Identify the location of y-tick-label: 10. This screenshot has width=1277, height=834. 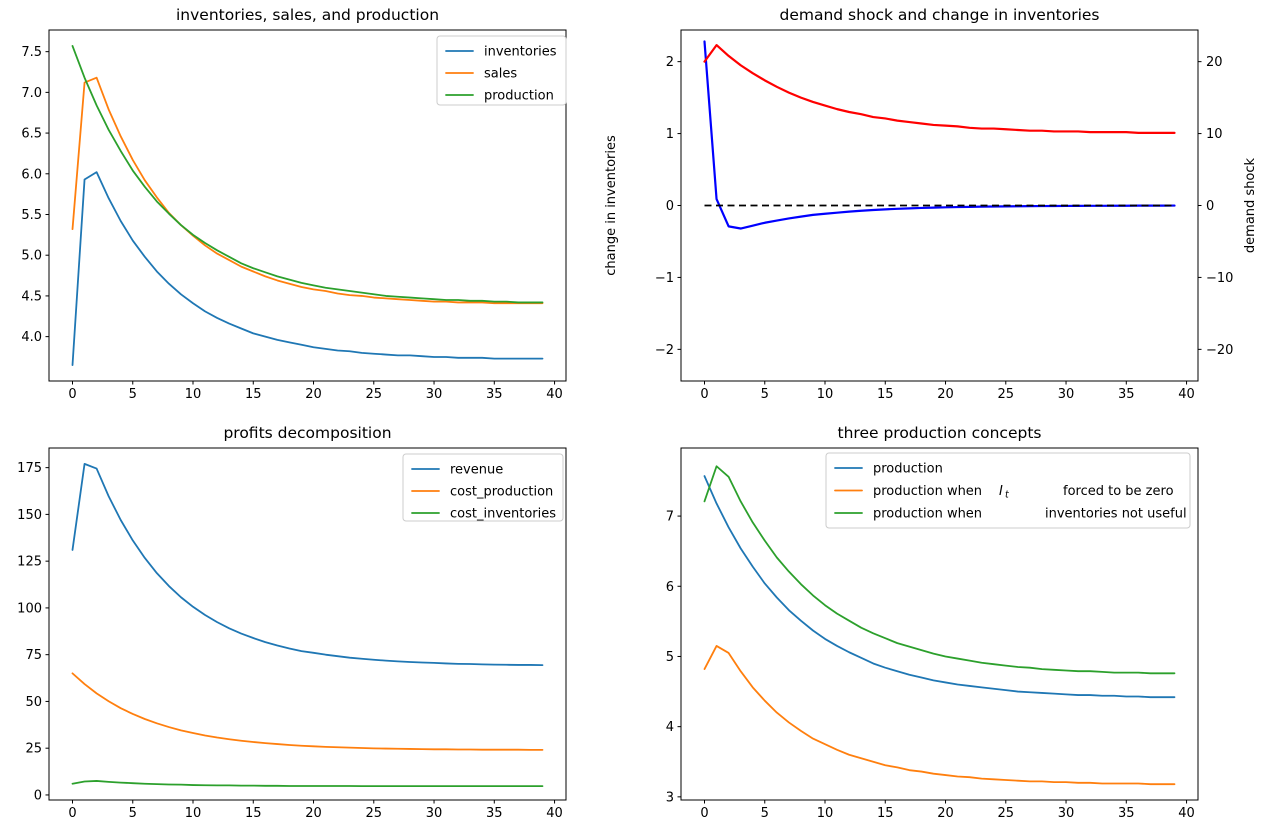
(1214, 134).